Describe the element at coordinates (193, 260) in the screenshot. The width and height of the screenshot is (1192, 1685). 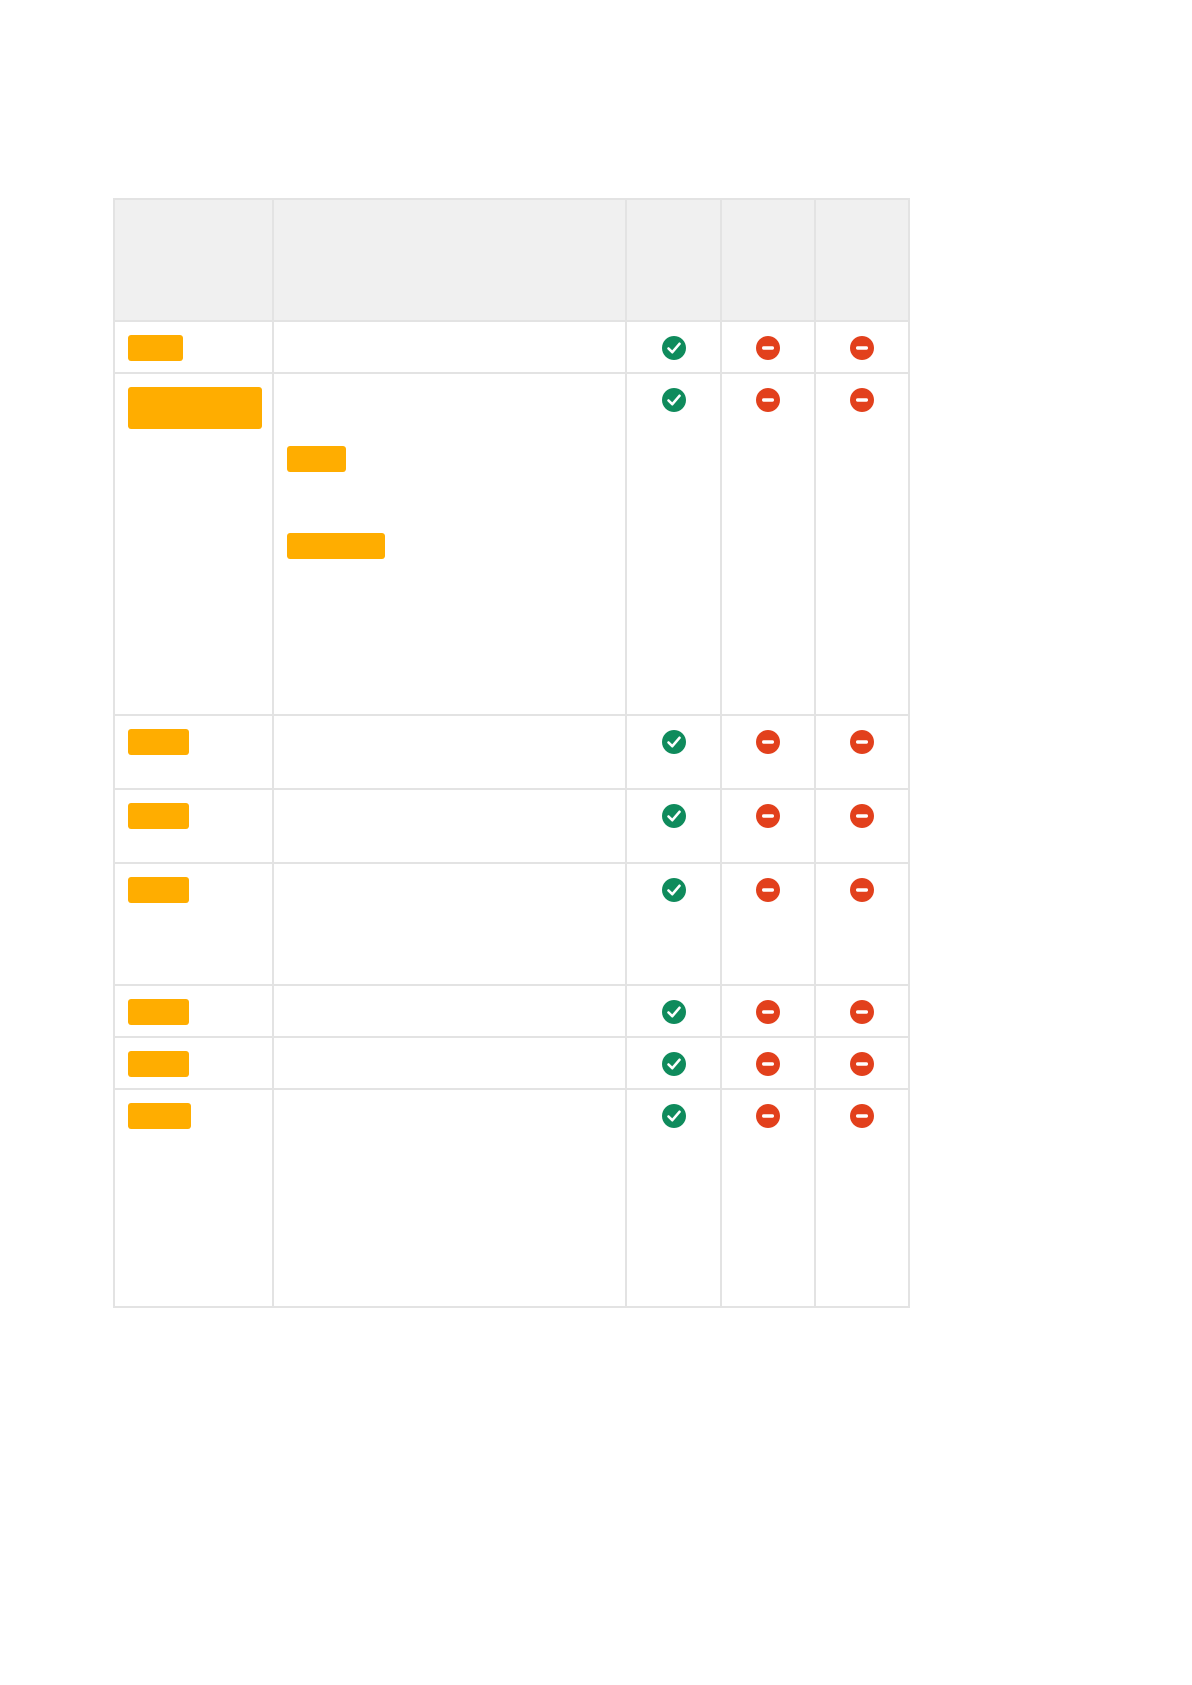
I see `header-cell-name` at that location.